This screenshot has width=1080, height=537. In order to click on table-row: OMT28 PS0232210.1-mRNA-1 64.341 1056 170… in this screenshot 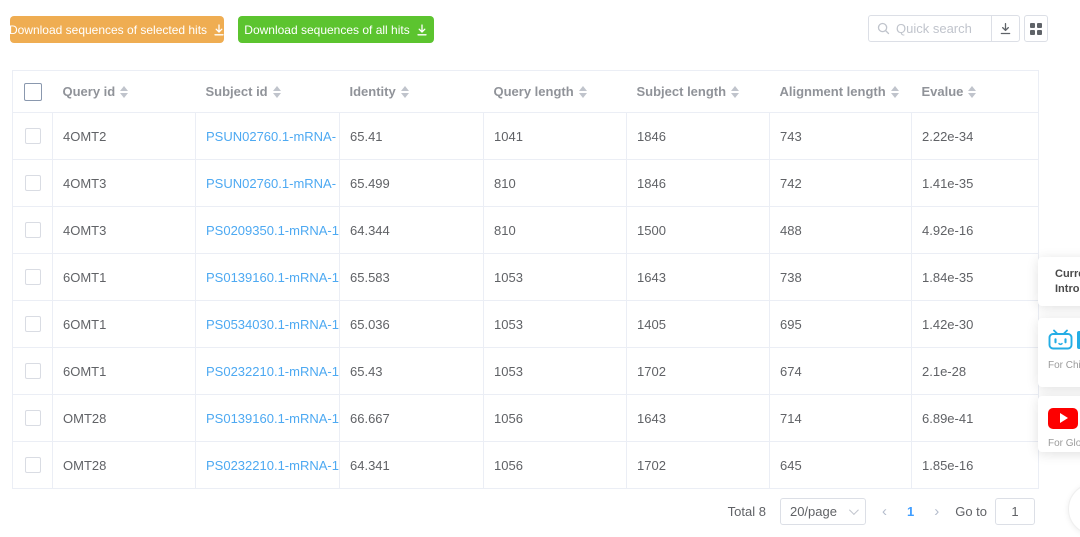, I will do `click(525, 465)`.